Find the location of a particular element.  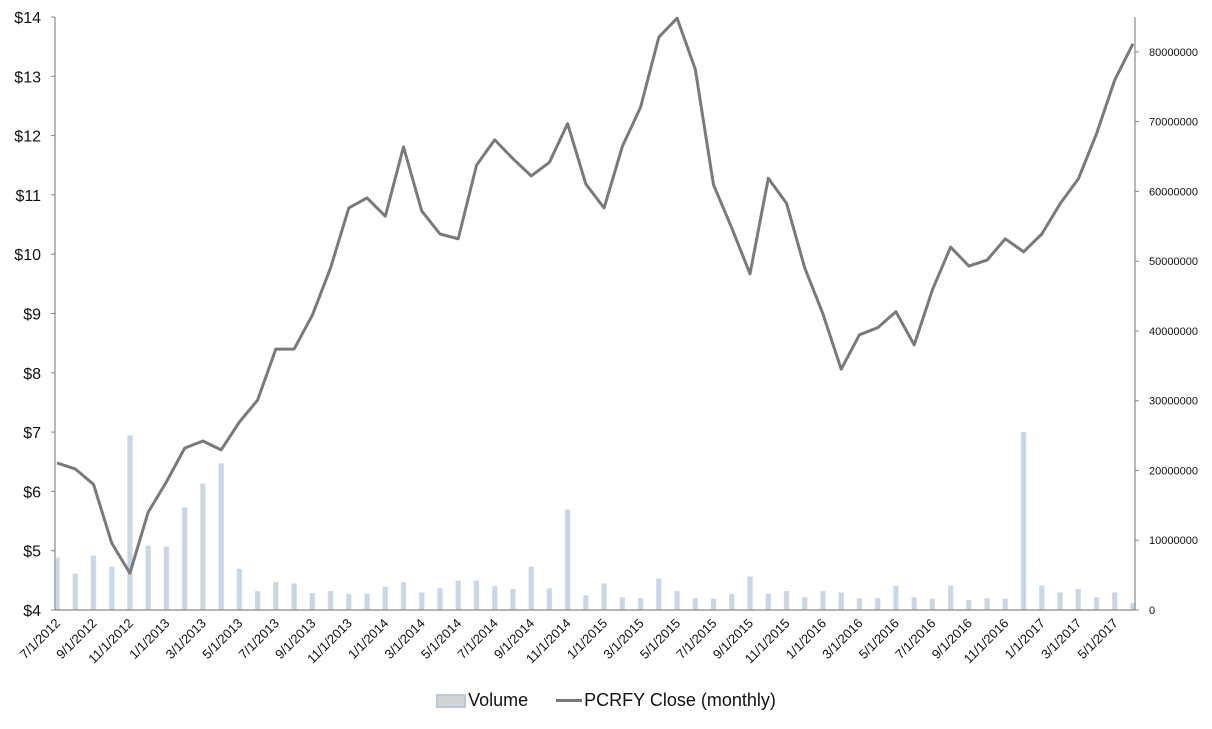

legend-swatch-volume is located at coordinates (451, 700).